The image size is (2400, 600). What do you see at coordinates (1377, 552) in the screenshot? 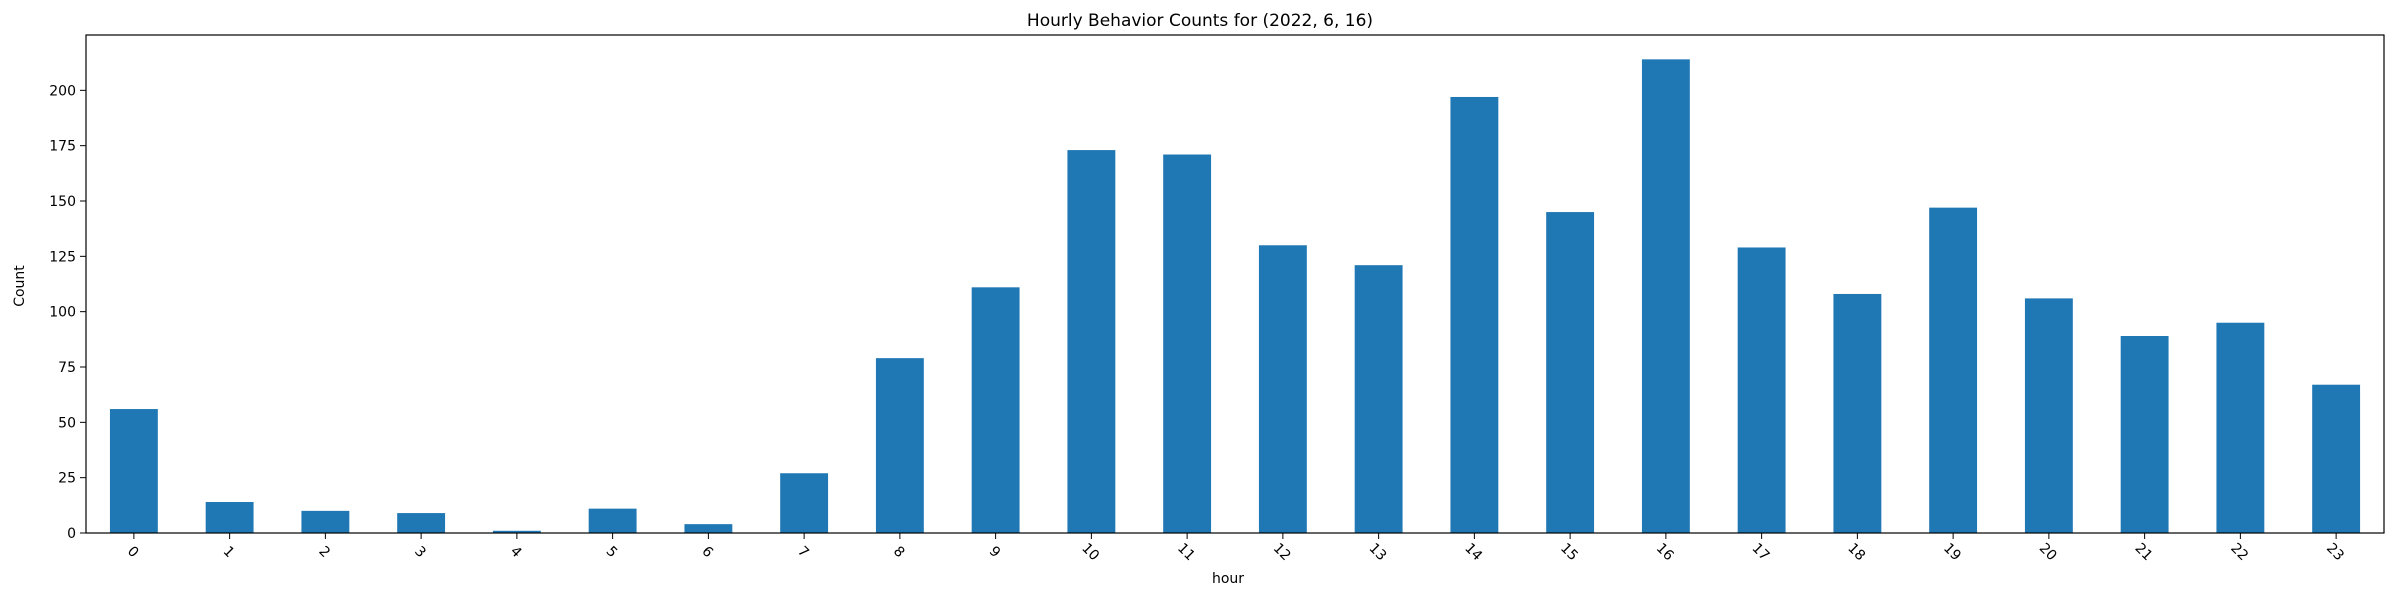
I see `x-tick-label: 13` at bounding box center [1377, 552].